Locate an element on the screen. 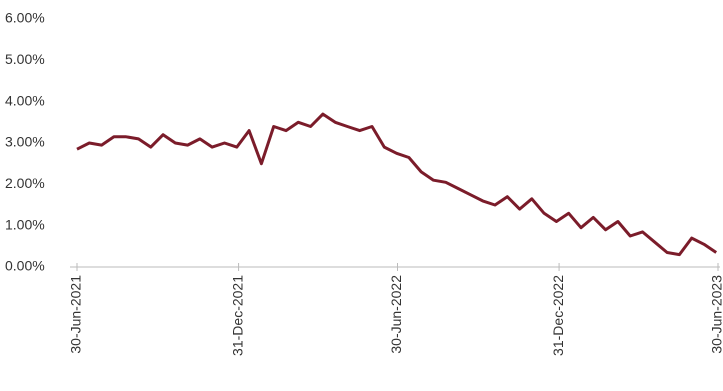 The height and width of the screenshot is (391, 723). y-tick-label: 3.00% is located at coordinates (25, 142).